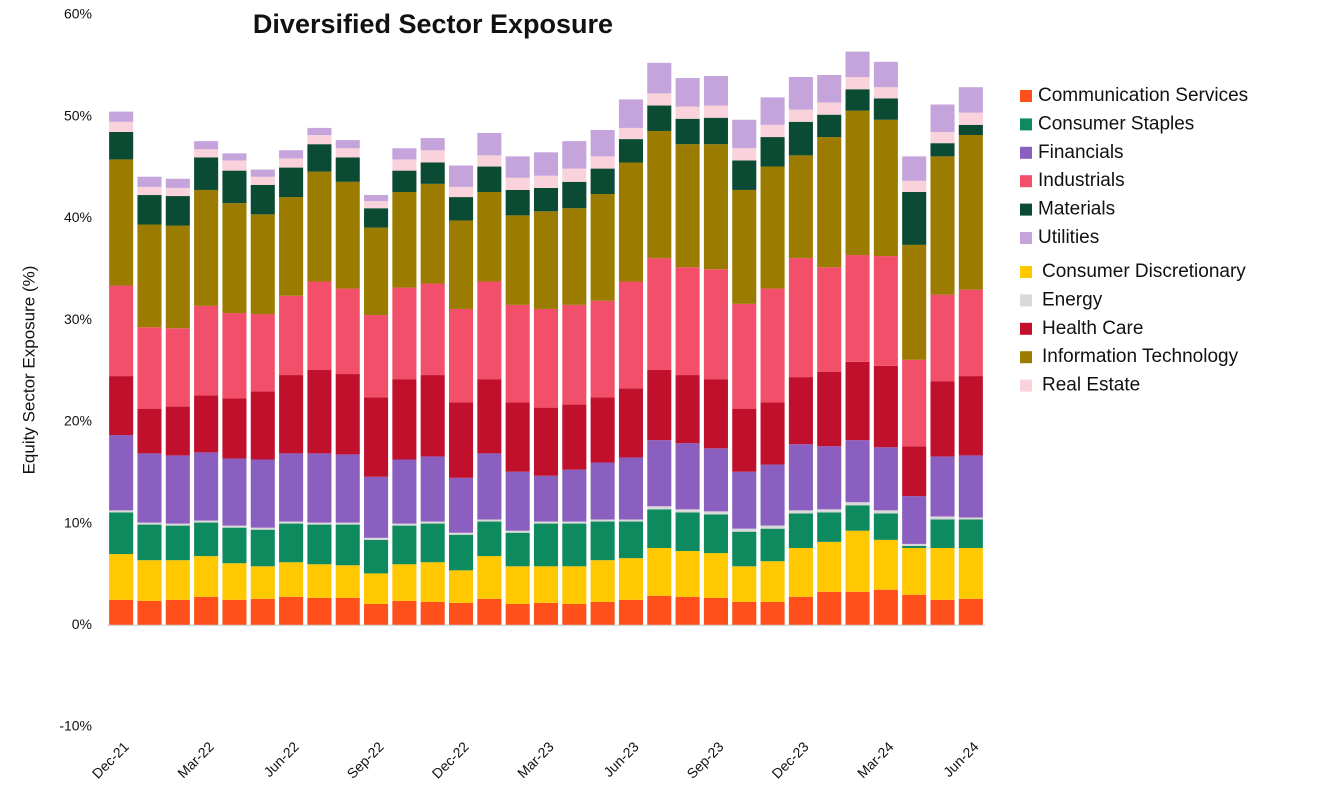  I want to click on y-axis-label: Equity Sector Exposure (%), so click(28, 370).